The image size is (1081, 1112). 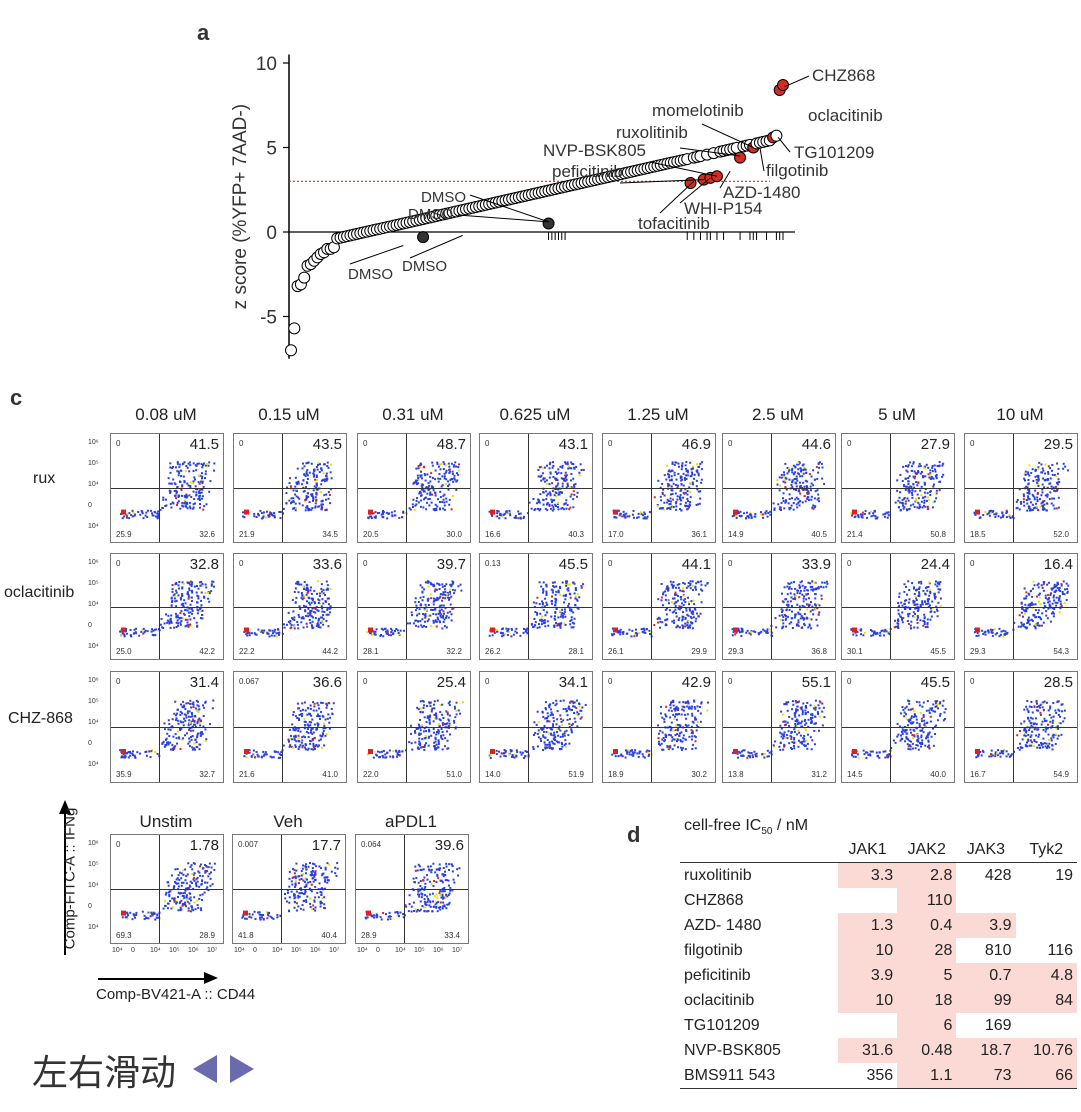 What do you see at coordinates (271, 149) in the screenshot?
I see `y-tick-label: 5` at bounding box center [271, 149].